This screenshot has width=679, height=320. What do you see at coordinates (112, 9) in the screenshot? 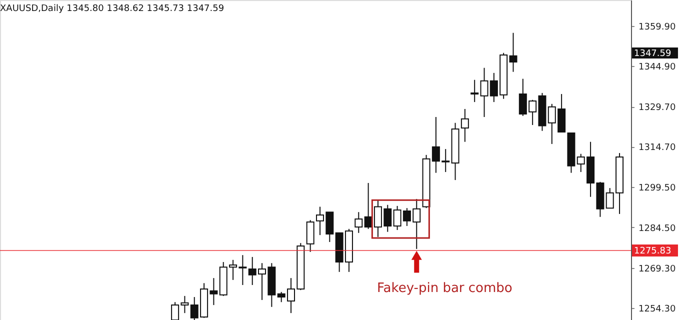
I see `chart-title: XAUUSD,Daily 1345.80 1348.62 1345.73 1347.59` at bounding box center [112, 9].